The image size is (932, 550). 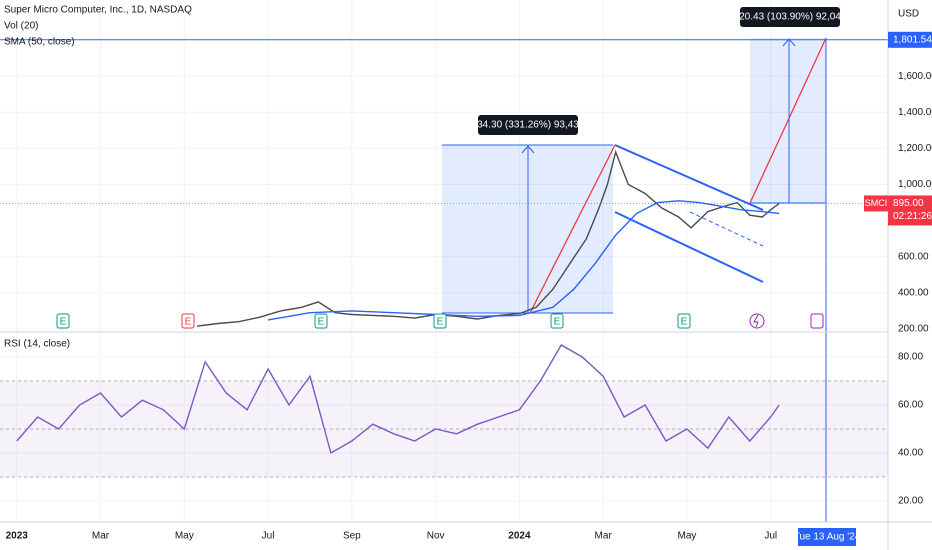 What do you see at coordinates (519, 536) in the screenshot?
I see `x-tick-label: 2024` at bounding box center [519, 536].